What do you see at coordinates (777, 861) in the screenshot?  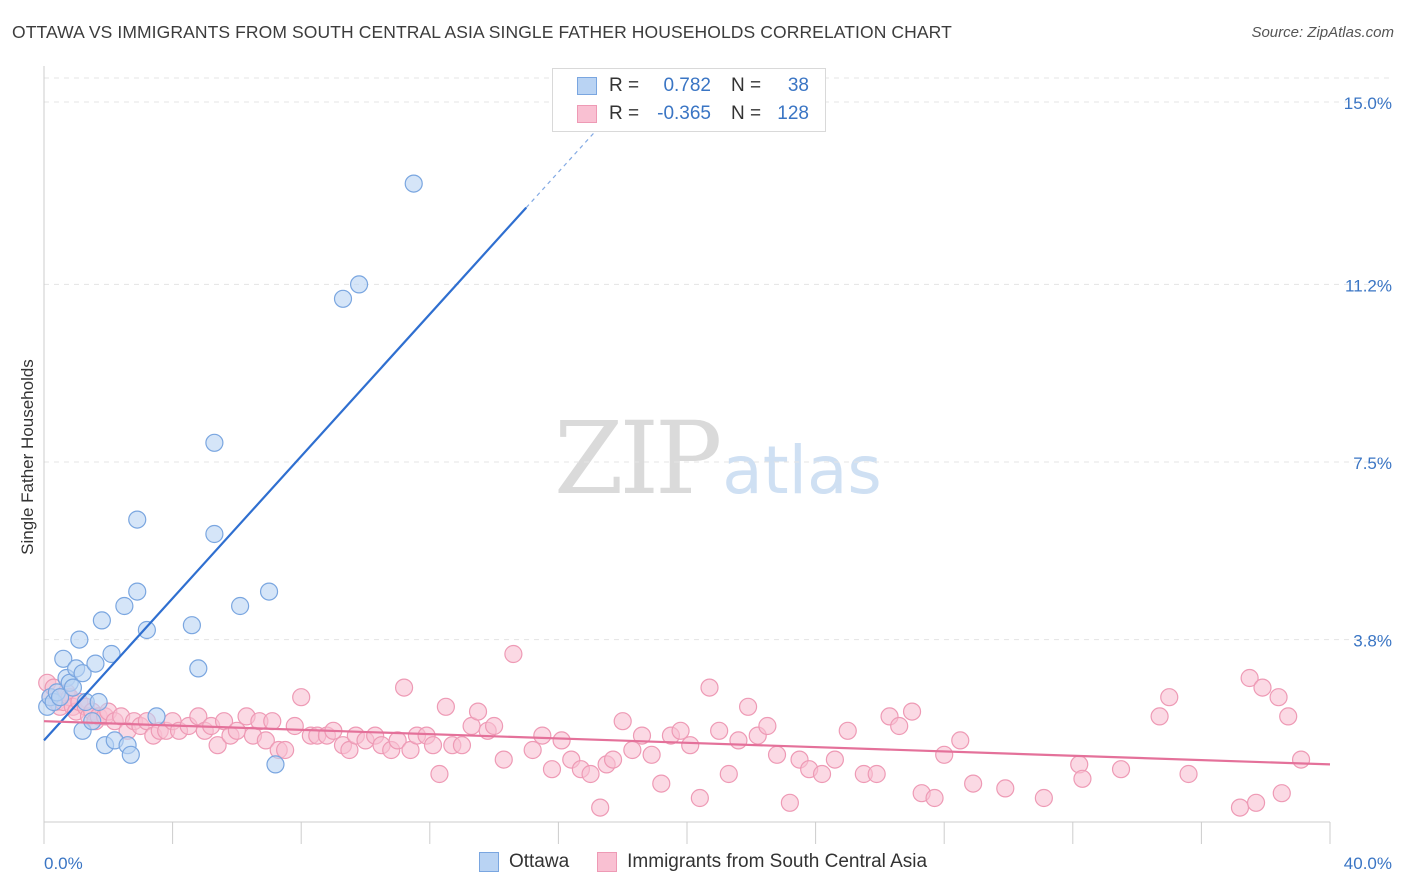 I see `series-label-immig: Immigrants from South Central Asia` at bounding box center [777, 861].